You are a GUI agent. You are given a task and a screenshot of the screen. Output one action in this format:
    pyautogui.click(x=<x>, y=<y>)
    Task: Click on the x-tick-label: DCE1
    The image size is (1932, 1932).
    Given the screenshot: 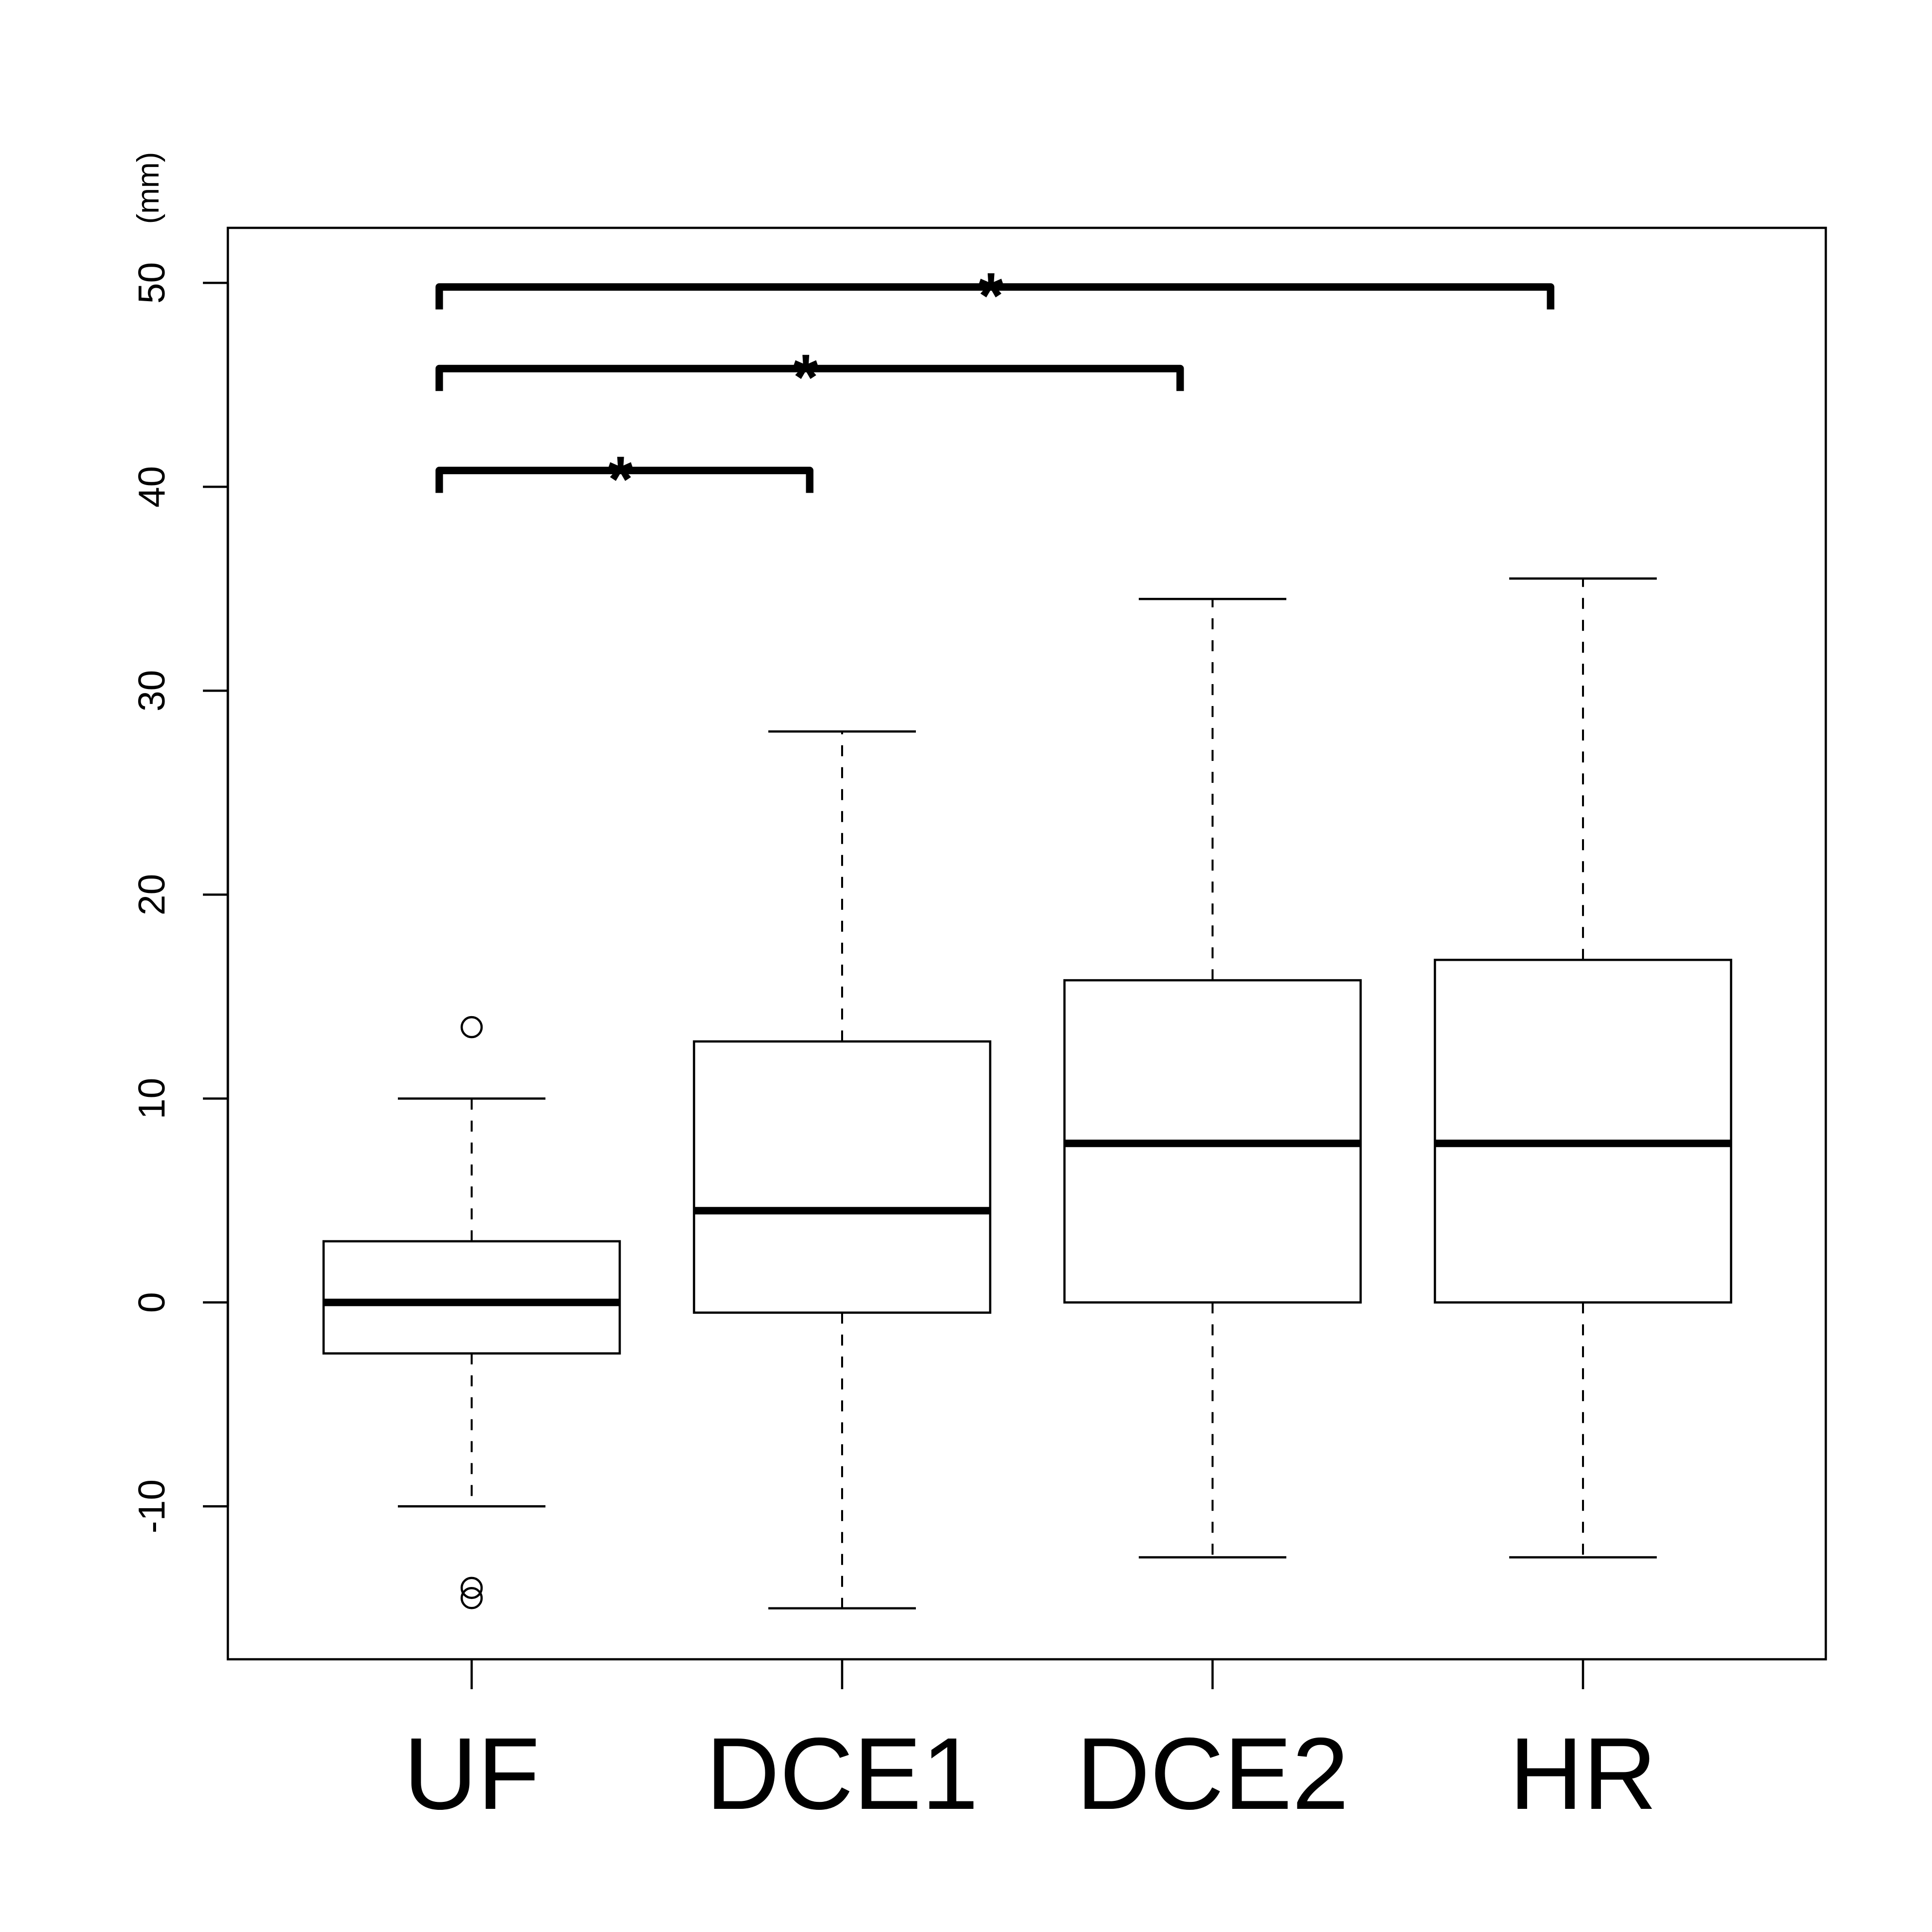 What is the action you would take?
    pyautogui.click(x=842, y=1774)
    